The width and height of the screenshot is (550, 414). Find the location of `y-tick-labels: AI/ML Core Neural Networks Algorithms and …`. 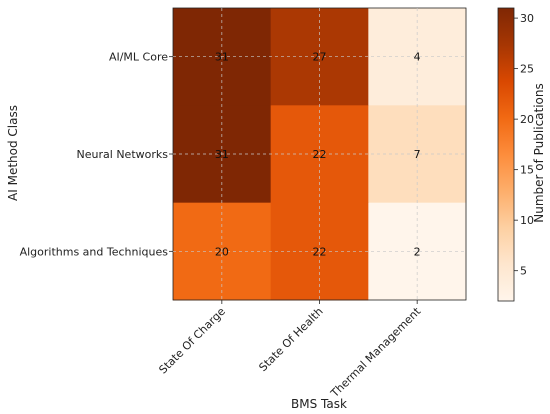

y-tick-labels: AI/ML Core Neural Networks Algorithms and … is located at coordinates (96, 154).